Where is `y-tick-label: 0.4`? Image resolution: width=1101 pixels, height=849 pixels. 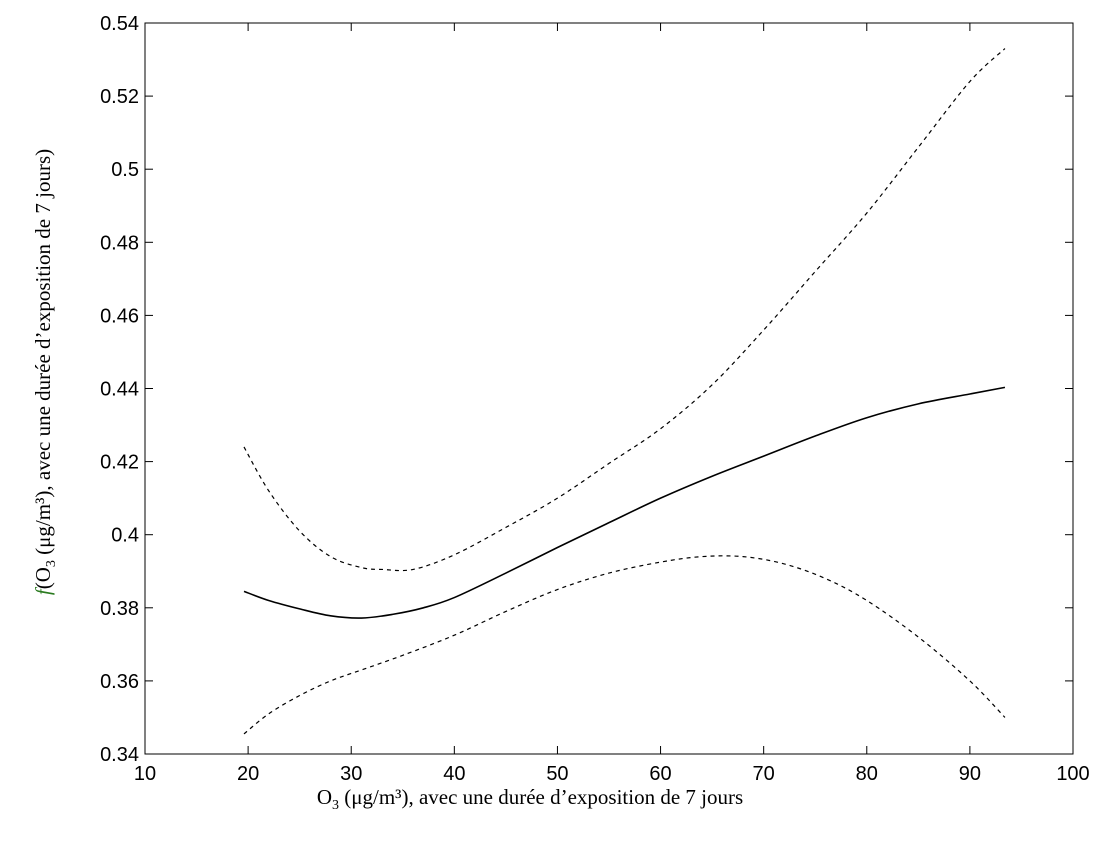
y-tick-label: 0.4 is located at coordinates (125, 536).